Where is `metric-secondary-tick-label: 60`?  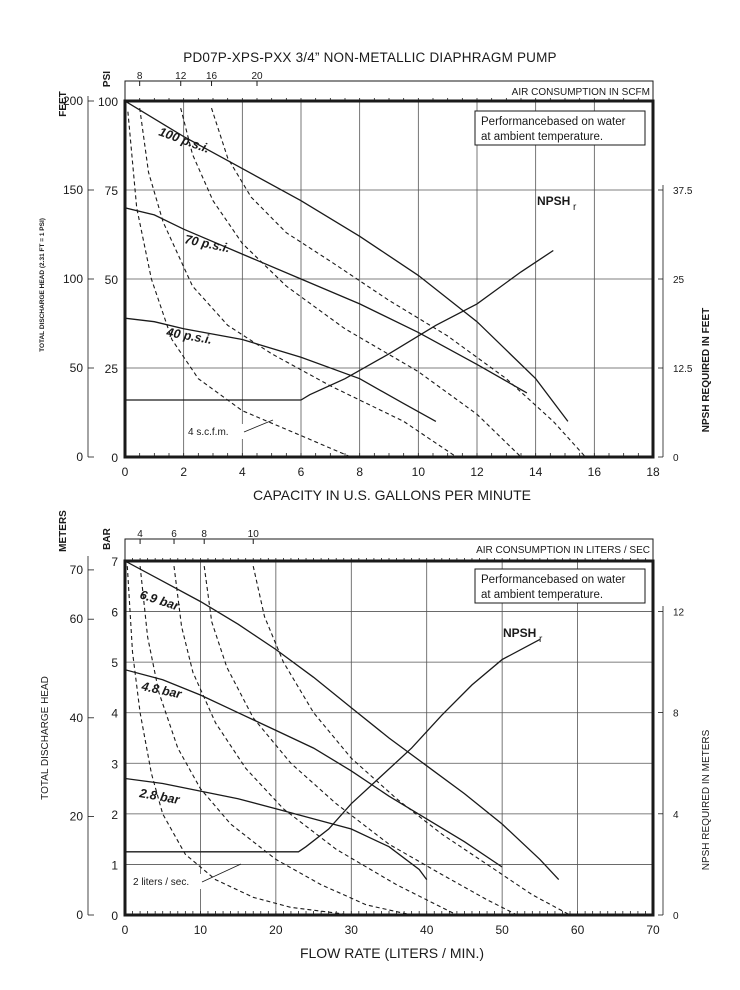
metric-secondary-tick-label: 60 is located at coordinates (77, 619).